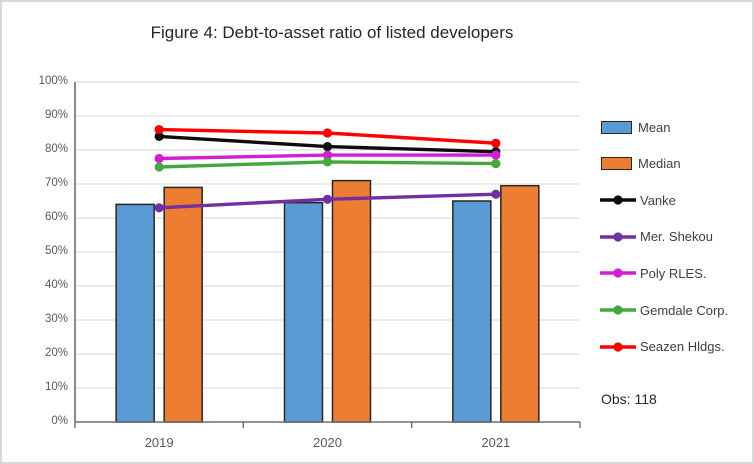 The width and height of the screenshot is (754, 464). What do you see at coordinates (629, 399) in the screenshot?
I see `obs-note: Obs: 118` at bounding box center [629, 399].